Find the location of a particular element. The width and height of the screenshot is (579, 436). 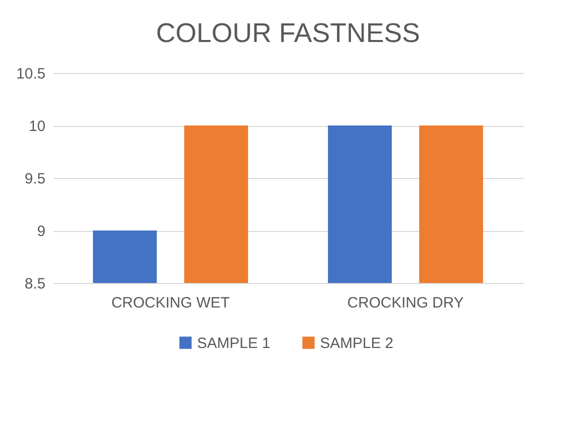

legend-label: SAMPLE 2 is located at coordinates (357, 343).